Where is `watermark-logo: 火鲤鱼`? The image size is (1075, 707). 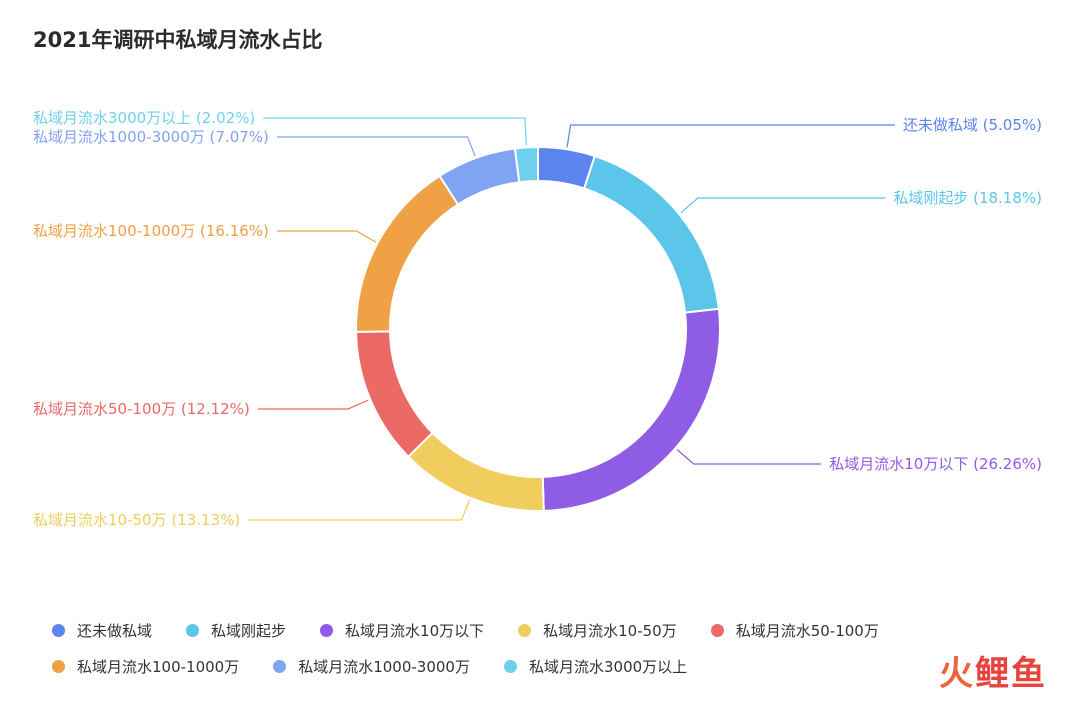
watermark-logo: 火鲤鱼 is located at coordinates (993, 674).